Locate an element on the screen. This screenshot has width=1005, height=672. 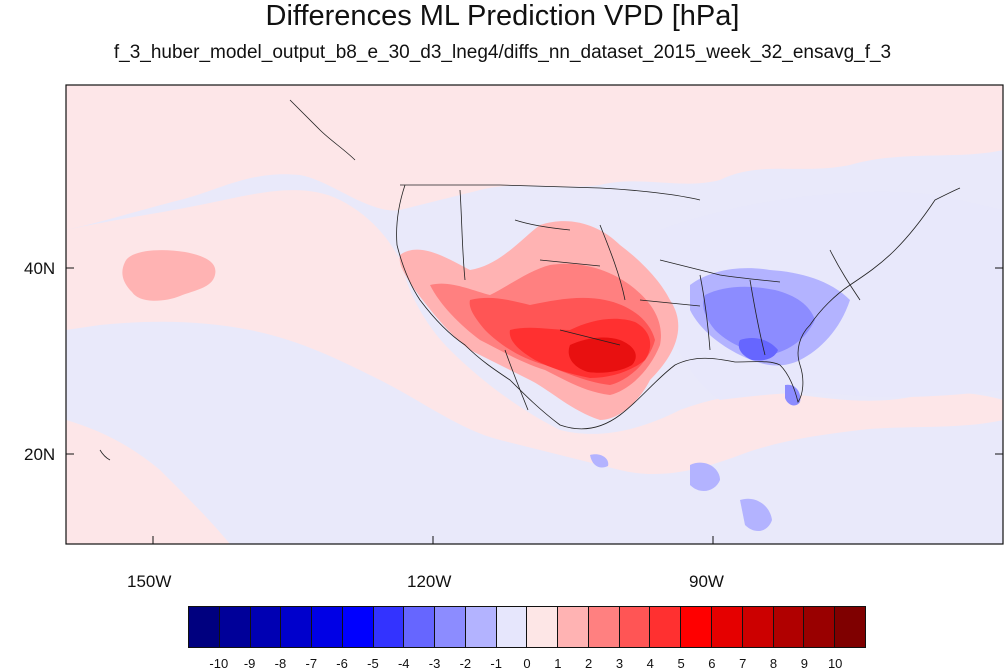
colorbar-tick-label: -6 is located at coordinates (342, 663).